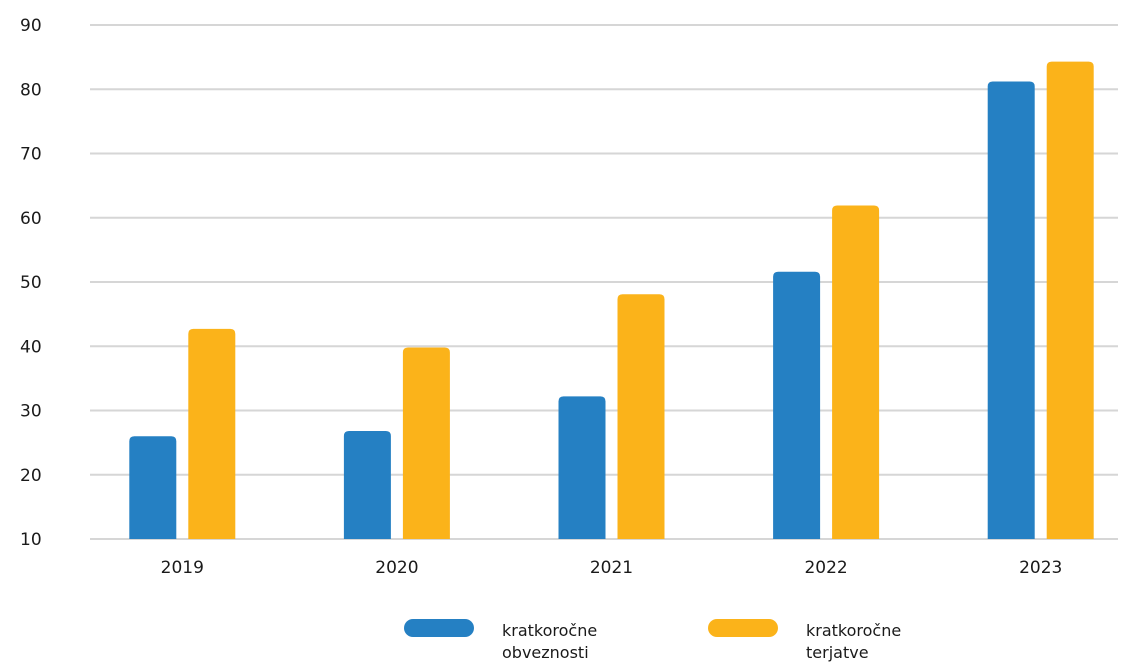  What do you see at coordinates (545, 652) in the screenshot?
I see `legend-label-1-line-2: obveznosti` at bounding box center [545, 652].